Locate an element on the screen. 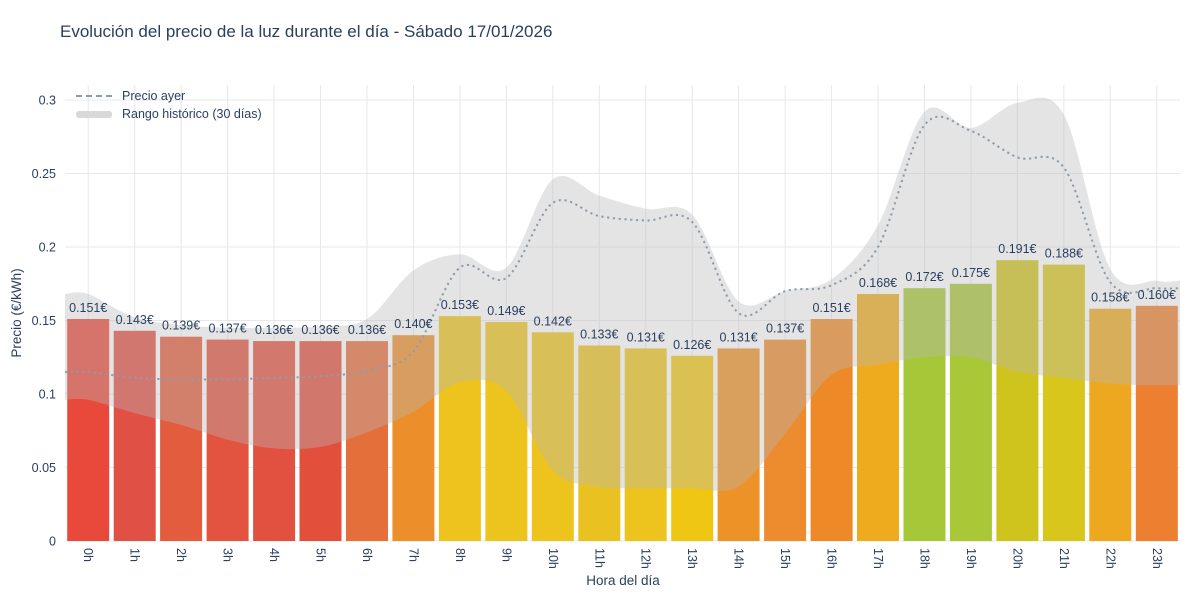 This screenshot has height=600, width=1200. x-tick-4h: 4h is located at coordinates (274, 555).